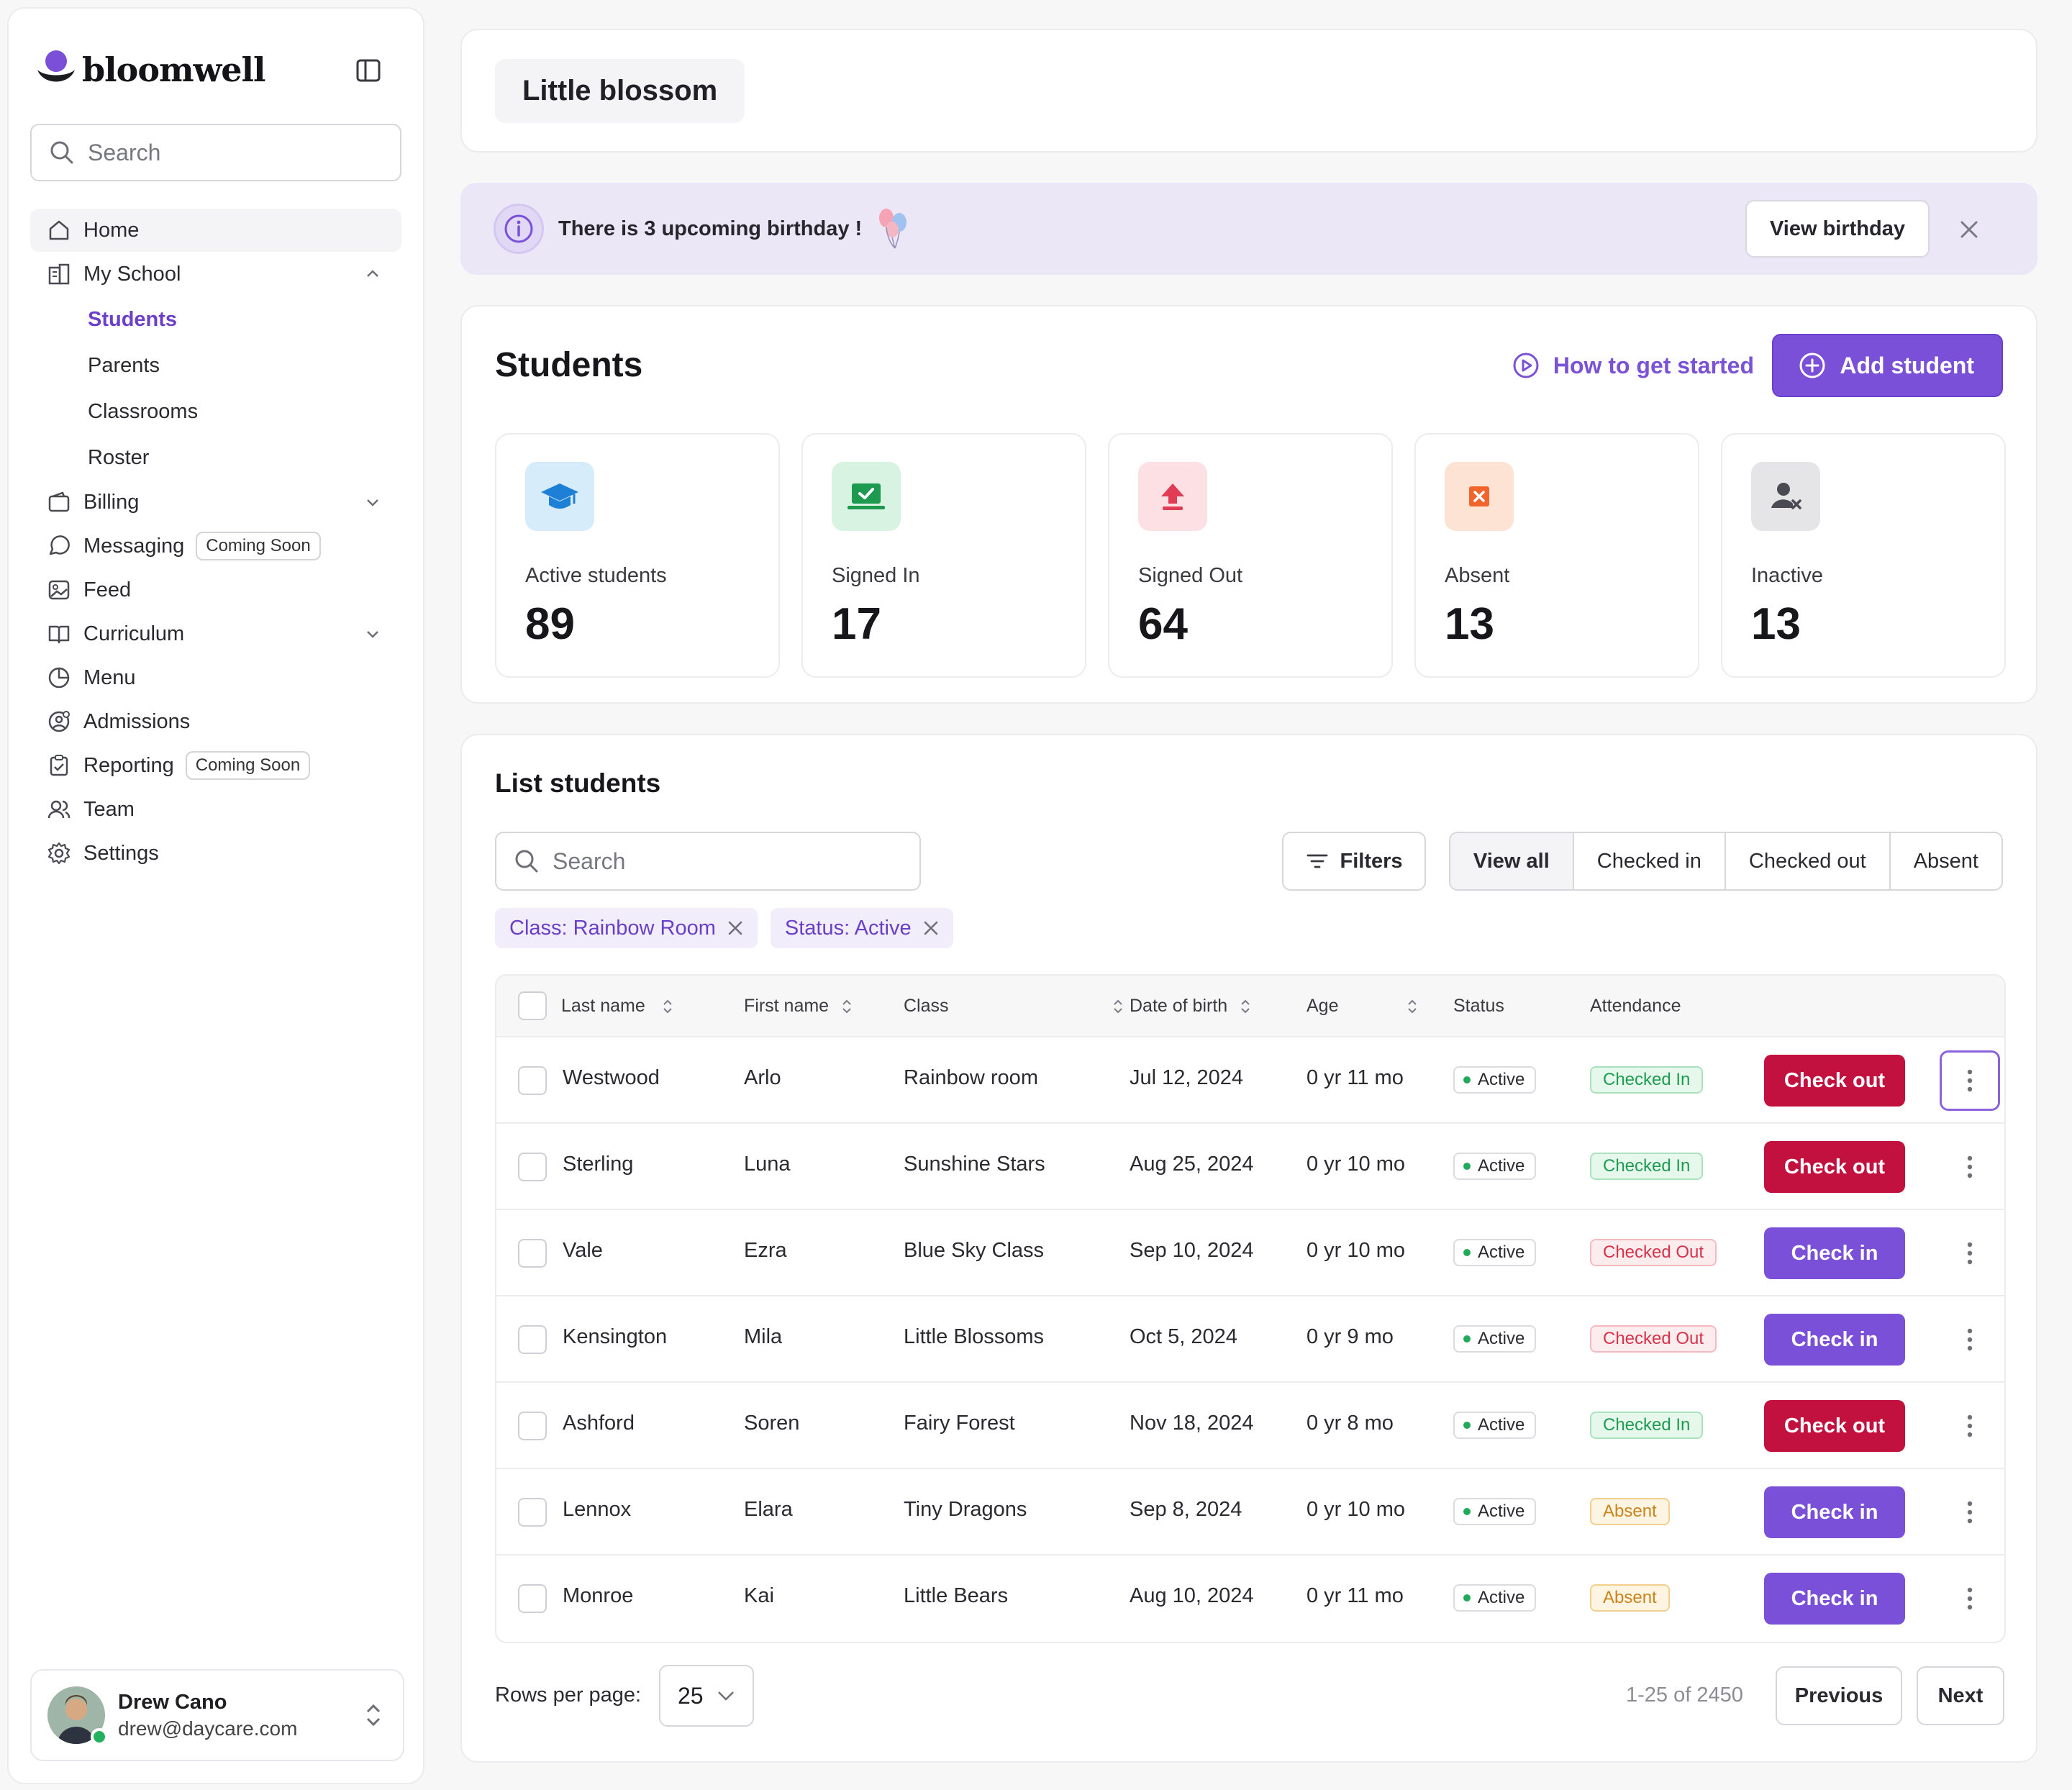 The height and width of the screenshot is (1790, 2072). What do you see at coordinates (216, 152) in the screenshot?
I see `sidebar-search-input: Search` at bounding box center [216, 152].